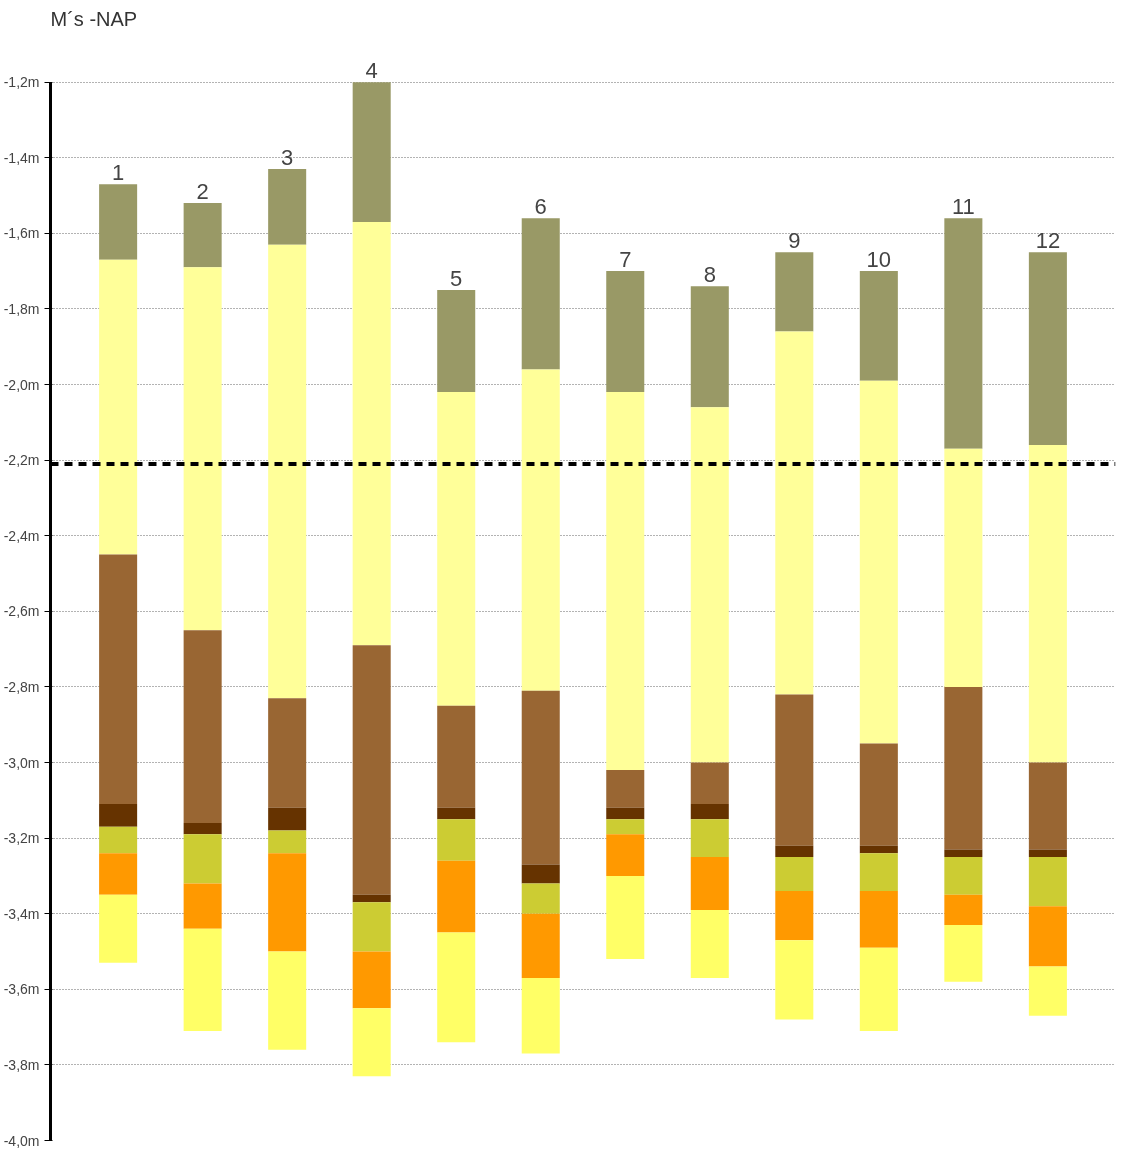 This screenshot has height=1155, width=1126. What do you see at coordinates (709, 275) in the screenshot?
I see `x-tick-label: 8` at bounding box center [709, 275].